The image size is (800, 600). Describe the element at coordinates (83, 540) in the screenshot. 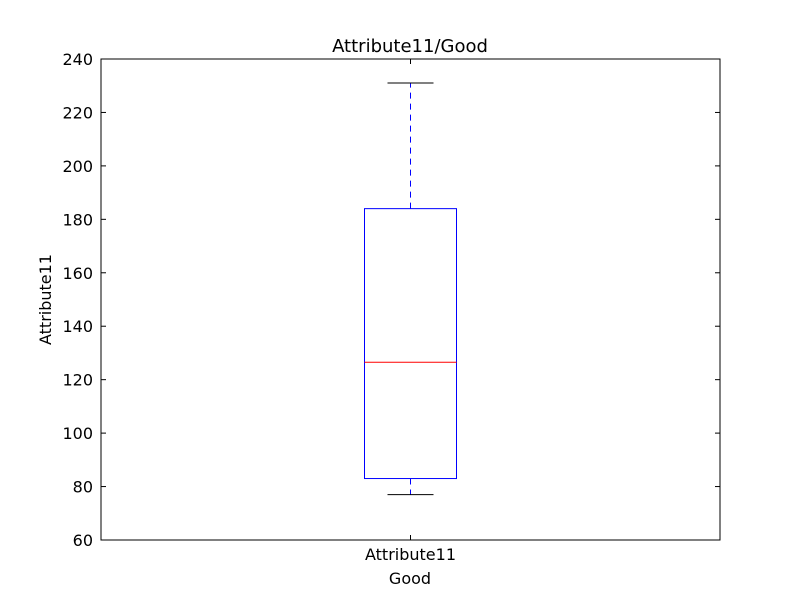

I see `y-tick-label: 60` at that location.